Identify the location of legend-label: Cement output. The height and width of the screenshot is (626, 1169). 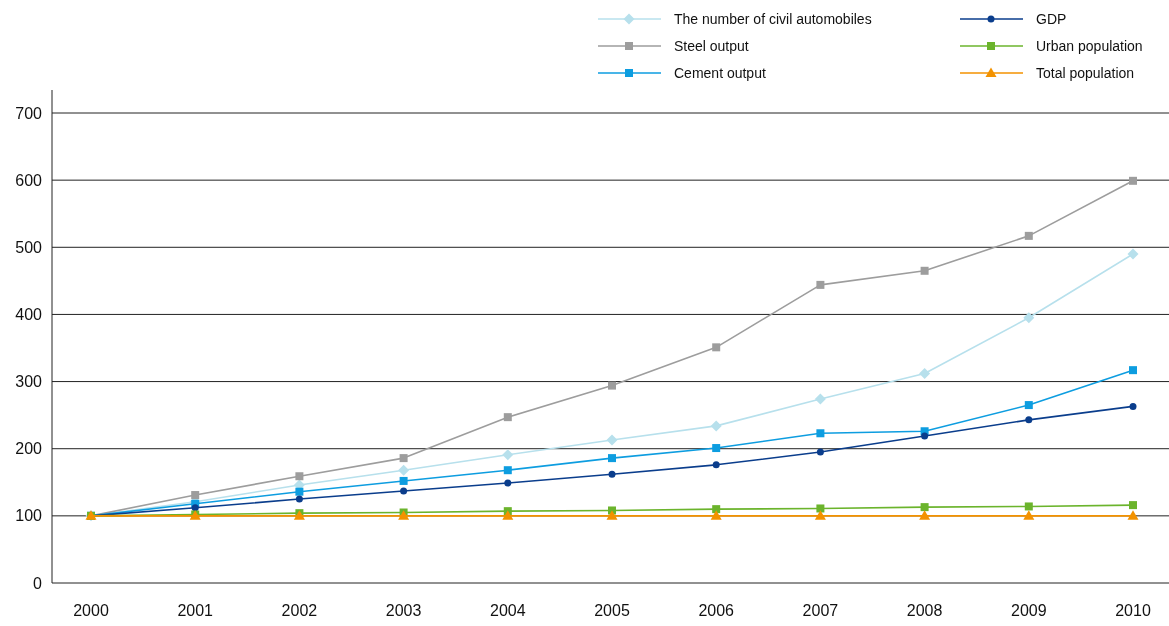
(720, 72).